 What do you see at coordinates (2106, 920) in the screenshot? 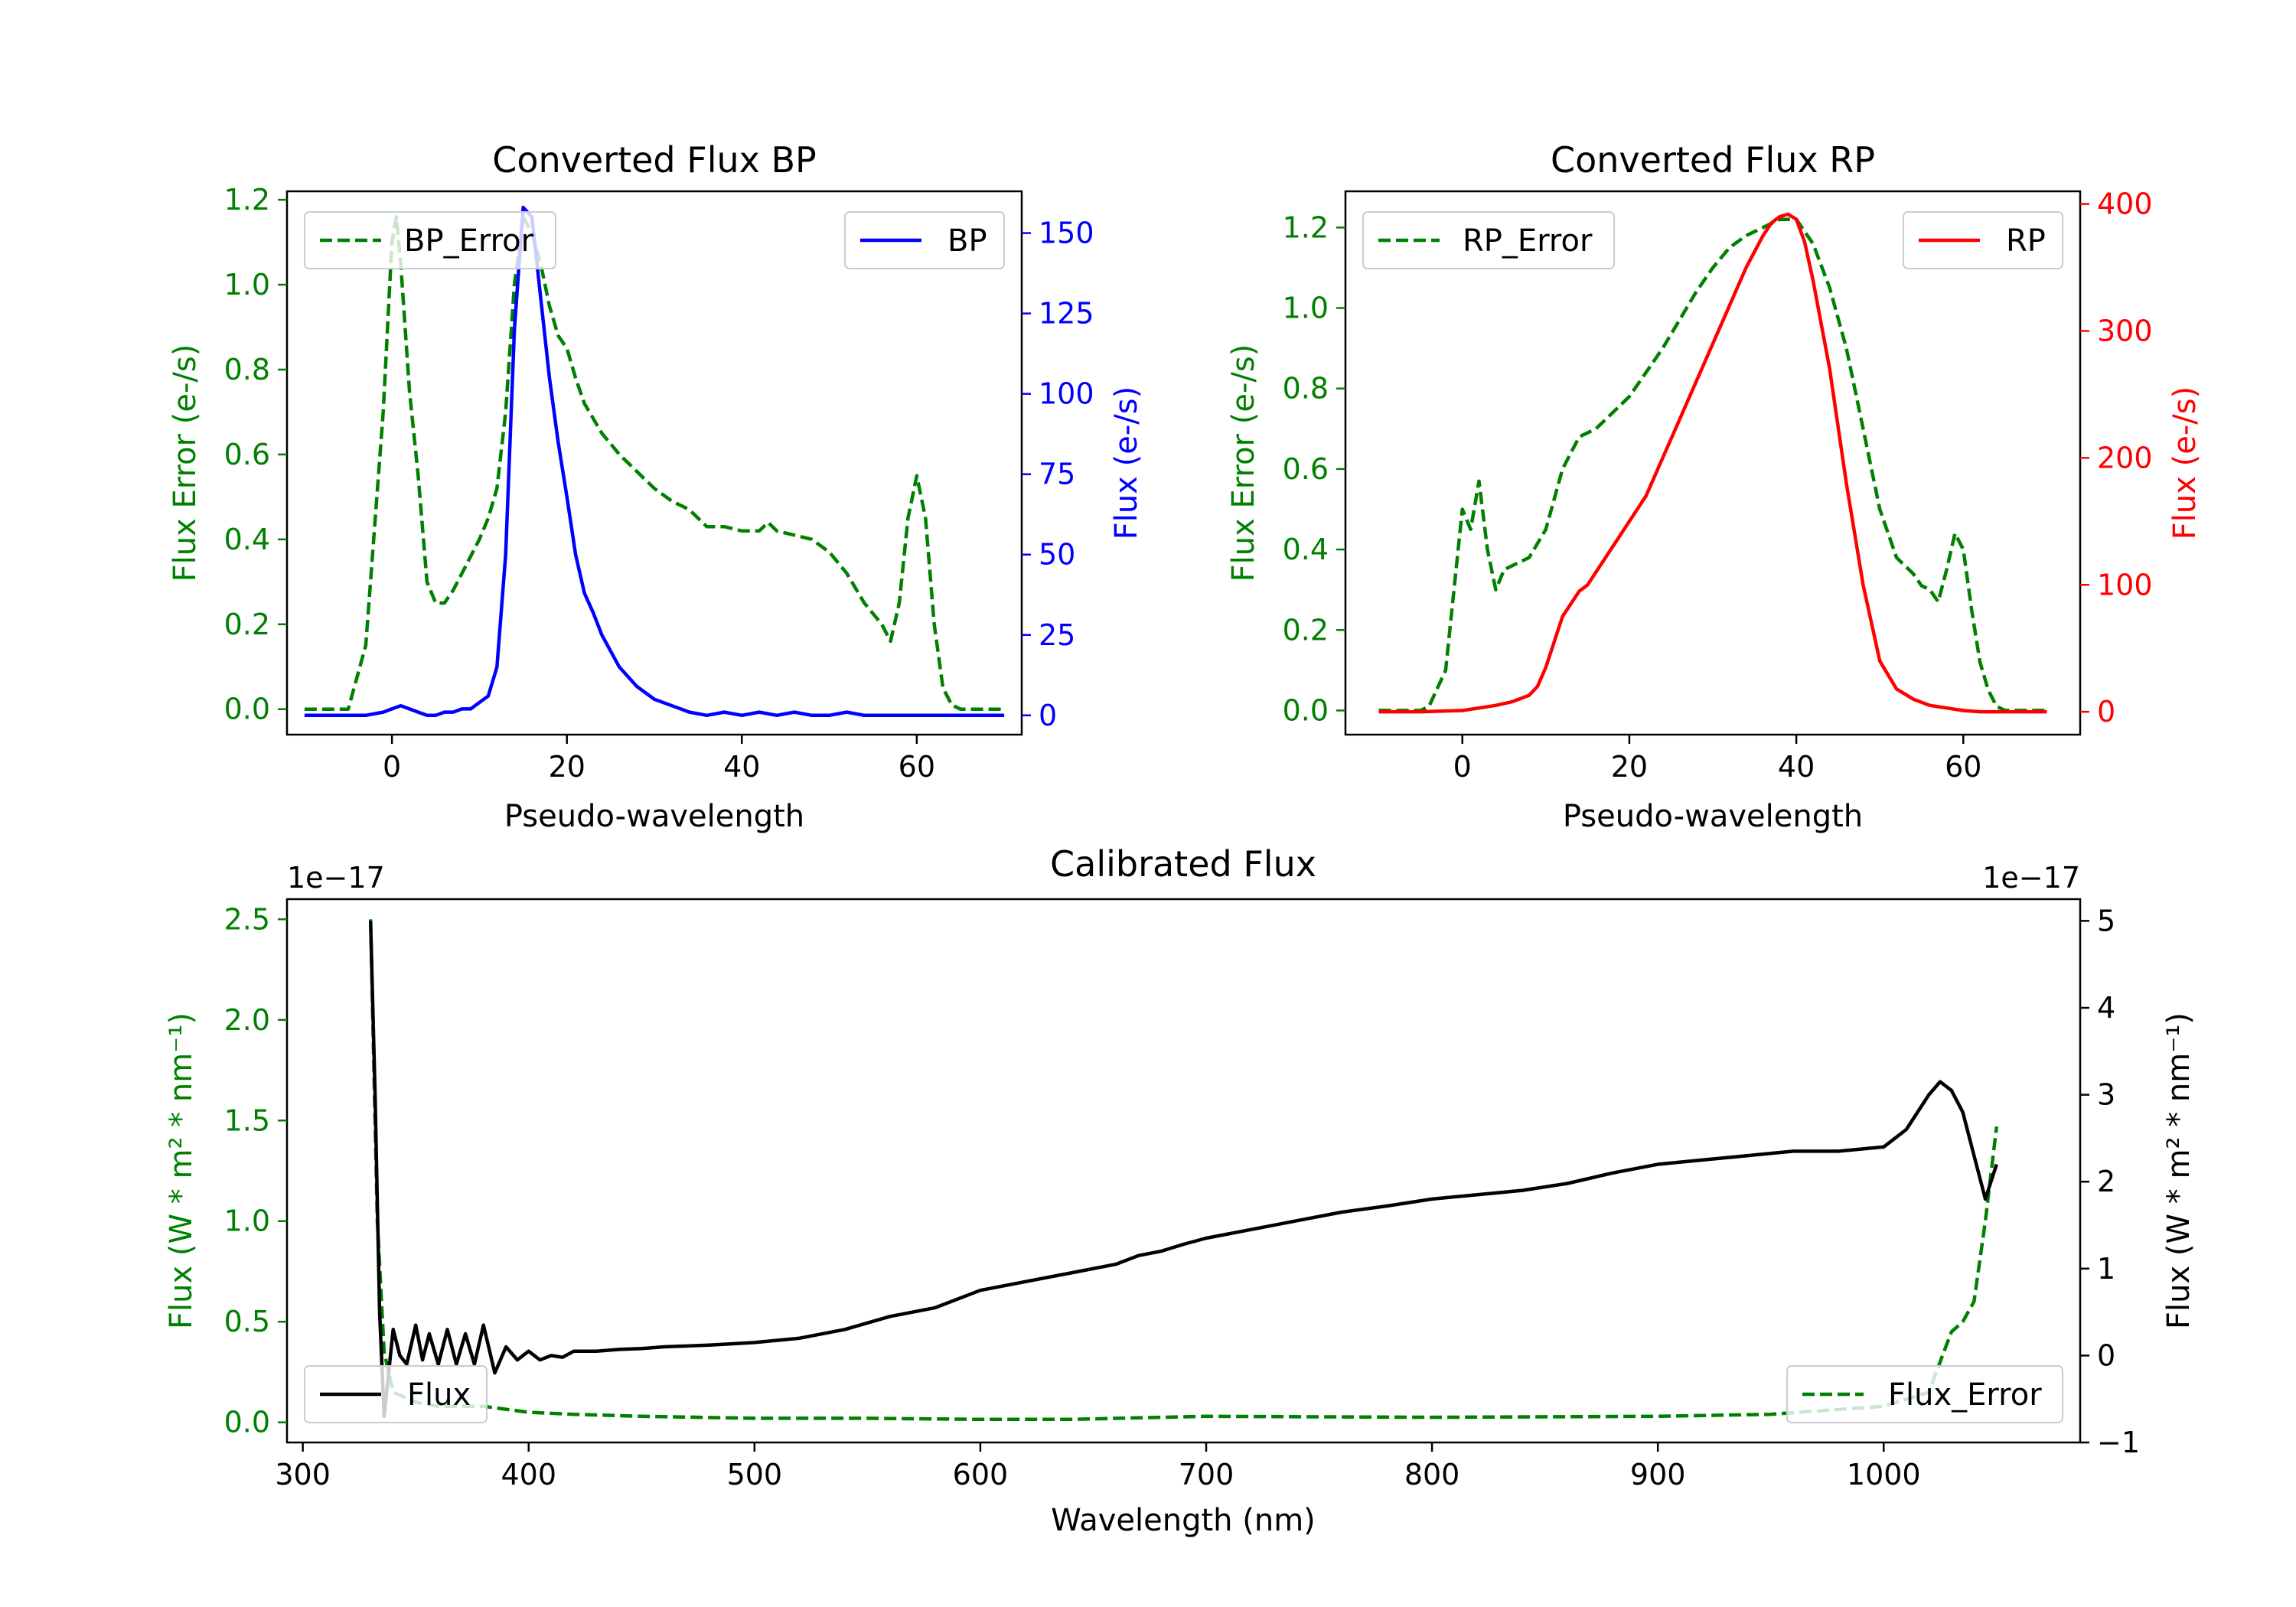
I see `calibrated-right-y-tick-label: 5` at bounding box center [2106, 920].